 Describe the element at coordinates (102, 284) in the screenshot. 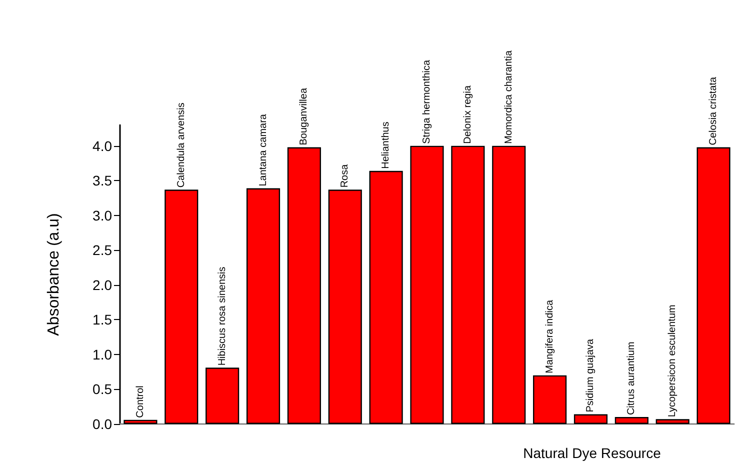

I see `y-tick-label: 2.0` at that location.